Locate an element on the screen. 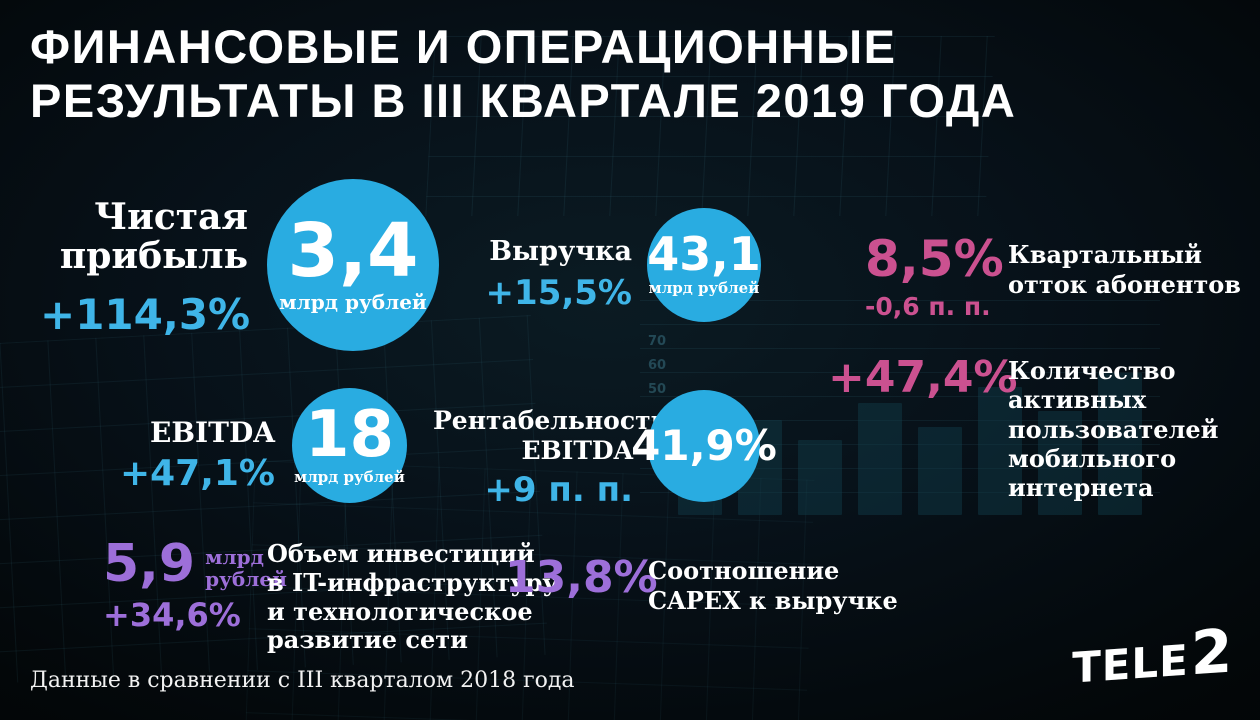 Image resolution: width=1260 pixels, height=720 pixels. churn-value: 8,5% is located at coordinates (934, 259).